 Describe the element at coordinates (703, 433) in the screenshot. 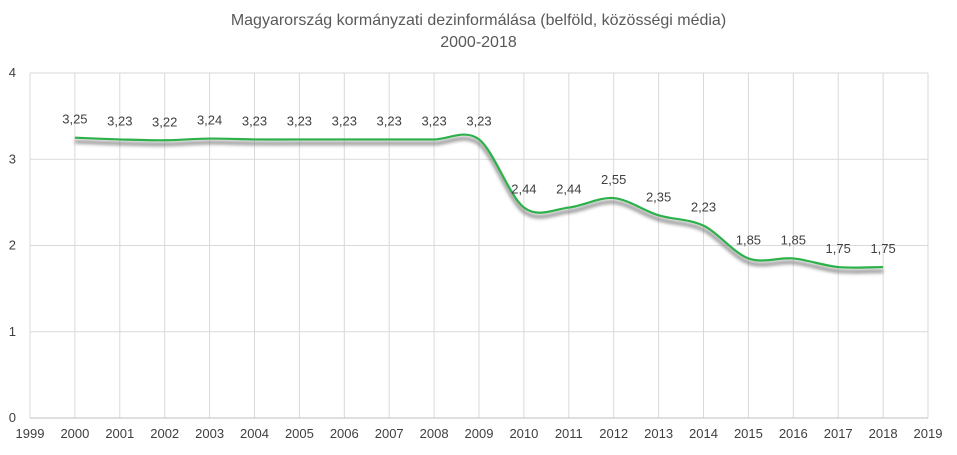

I see `x-tick-label: 2014` at that location.